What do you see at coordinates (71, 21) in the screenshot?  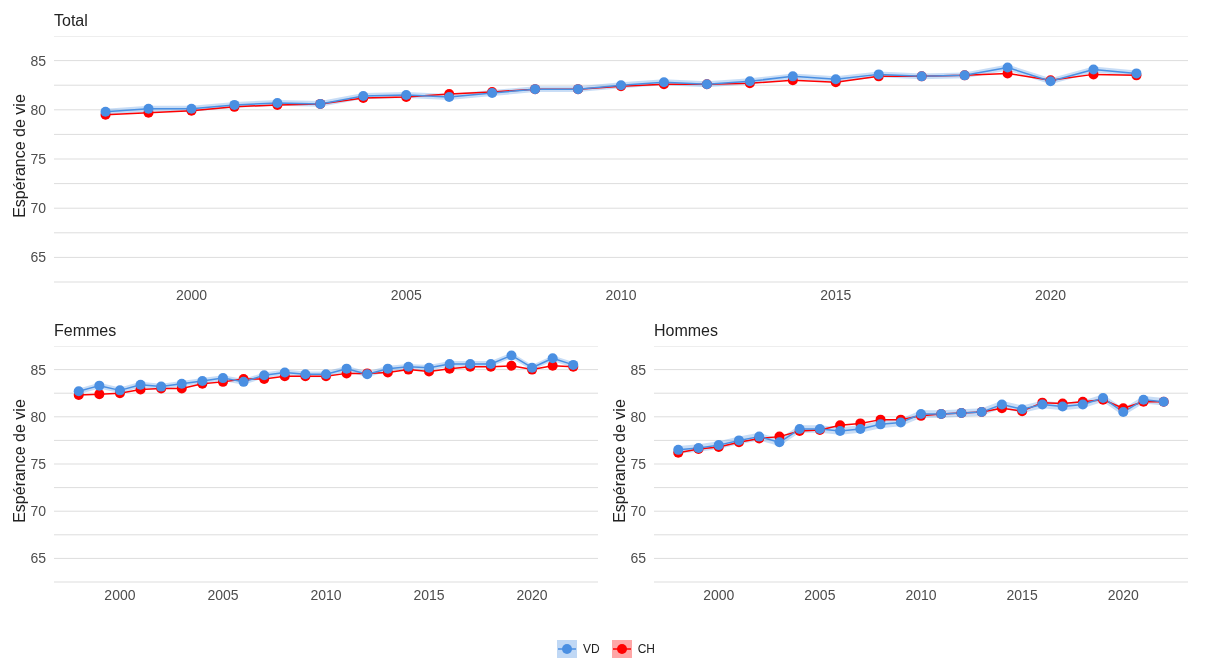 I see `chart-title: Total` at bounding box center [71, 21].